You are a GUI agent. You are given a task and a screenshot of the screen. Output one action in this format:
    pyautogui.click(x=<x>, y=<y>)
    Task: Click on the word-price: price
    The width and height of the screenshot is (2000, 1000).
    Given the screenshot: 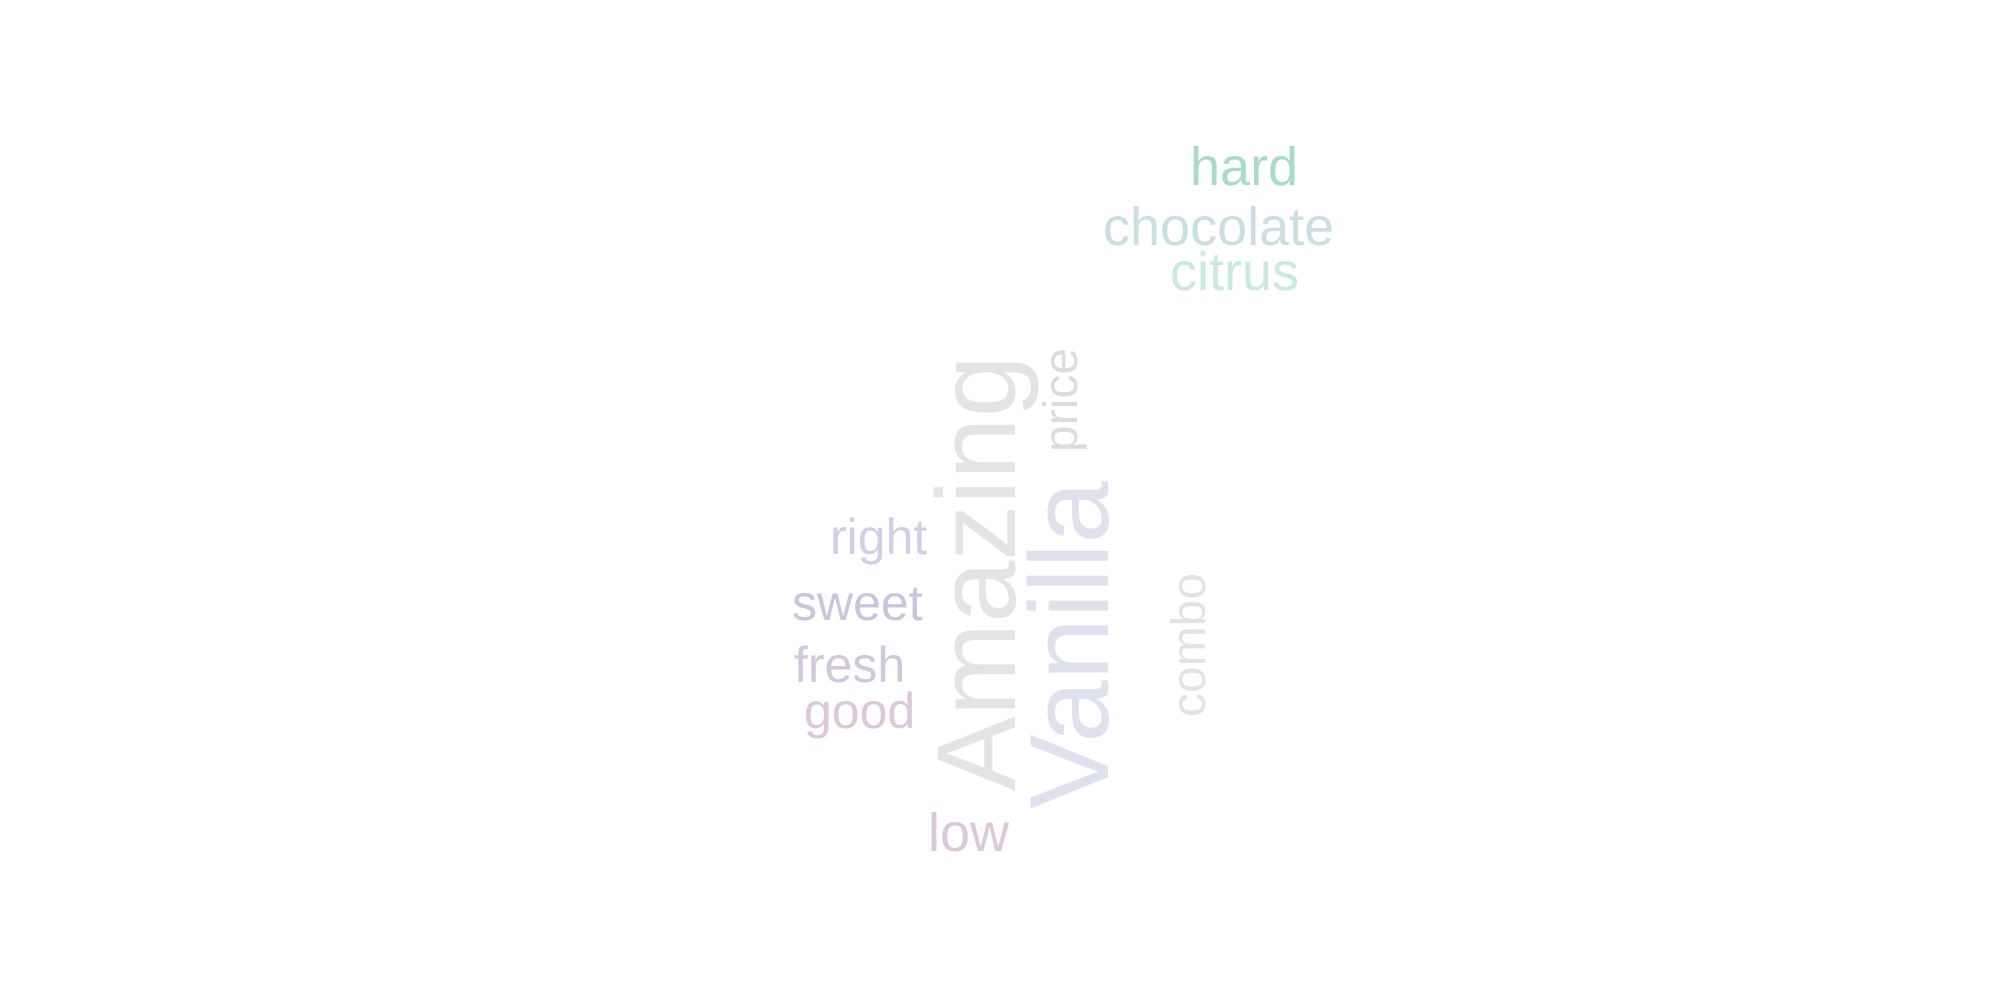 What is the action you would take?
    pyautogui.click(x=1061, y=400)
    